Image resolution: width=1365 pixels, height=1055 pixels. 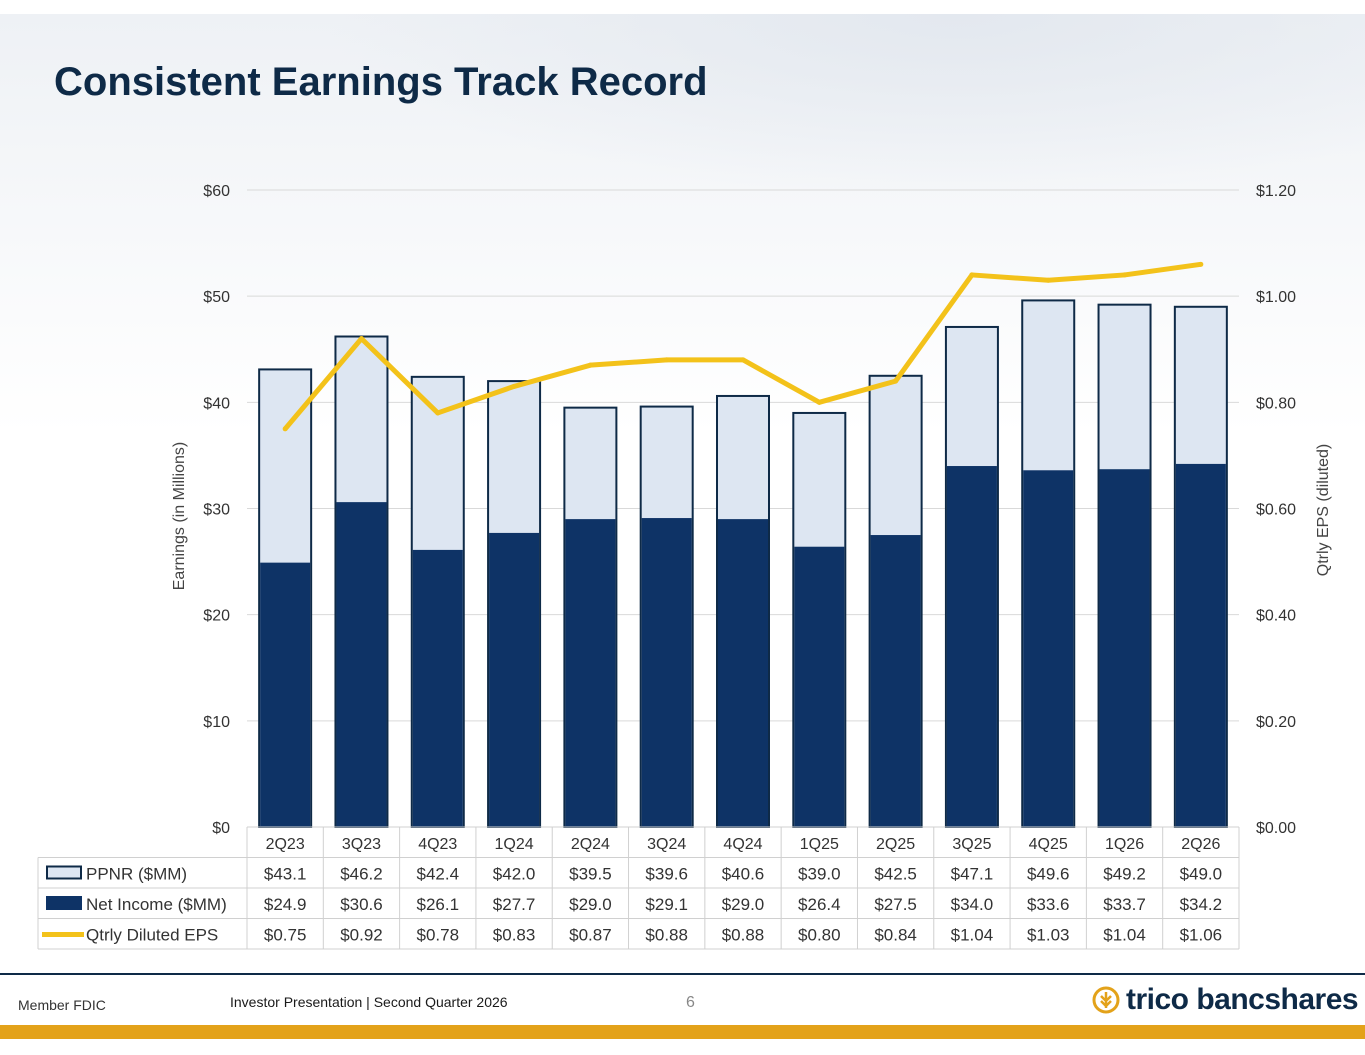 What do you see at coordinates (361, 935) in the screenshot?
I see `table-cell: $0.92` at bounding box center [361, 935].